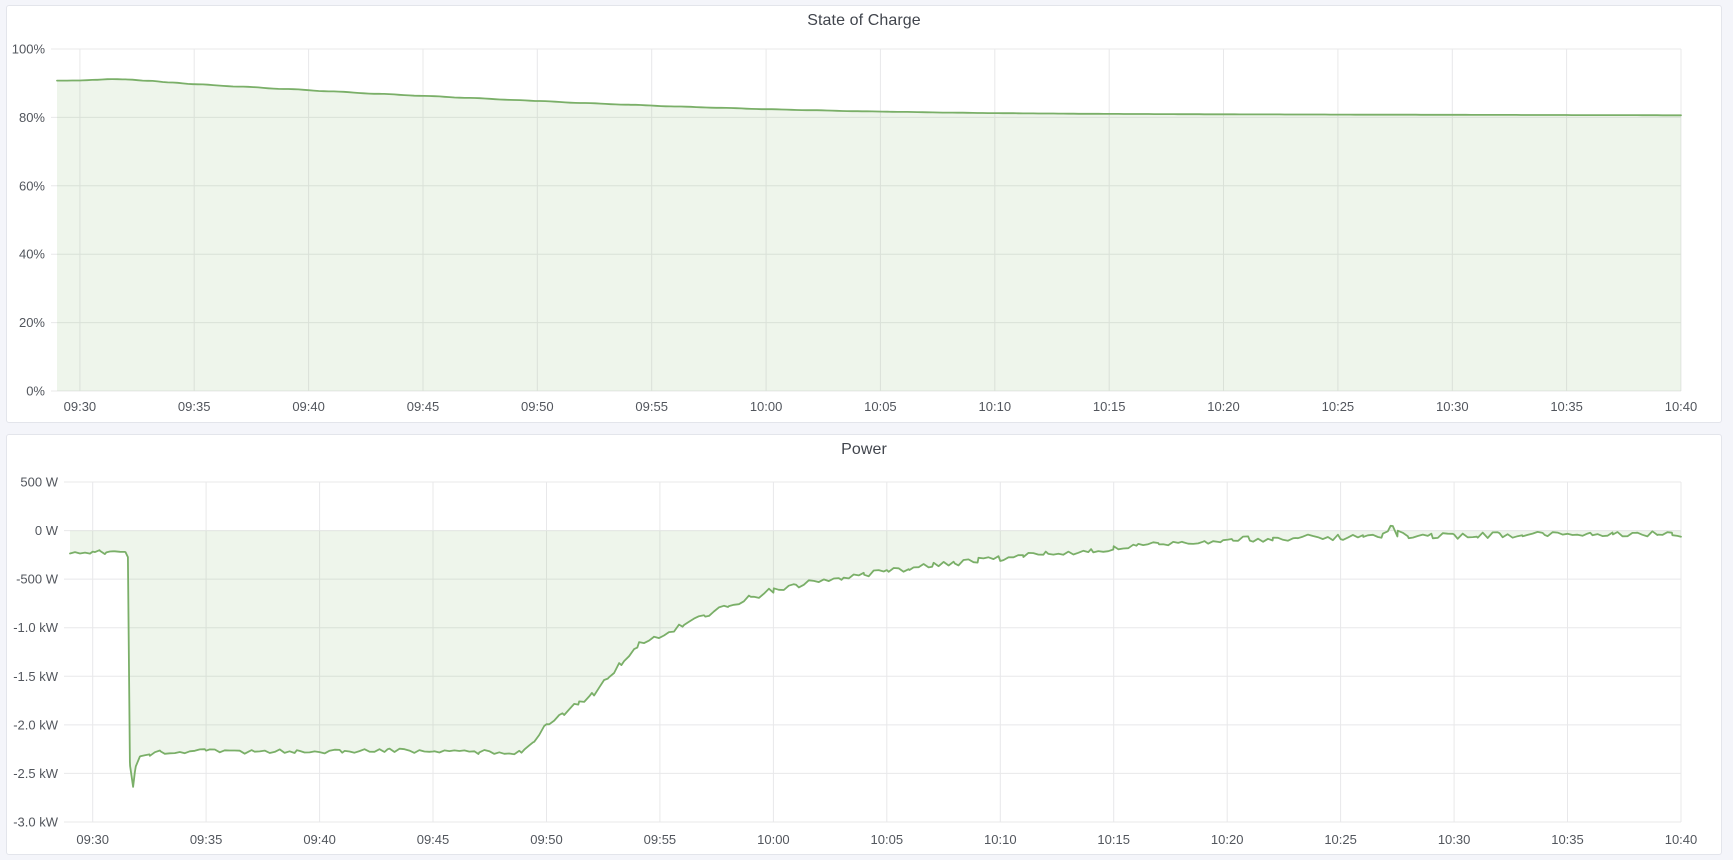 The height and width of the screenshot is (860, 1733). I want to click on panel-title-power: Power, so click(864, 449).